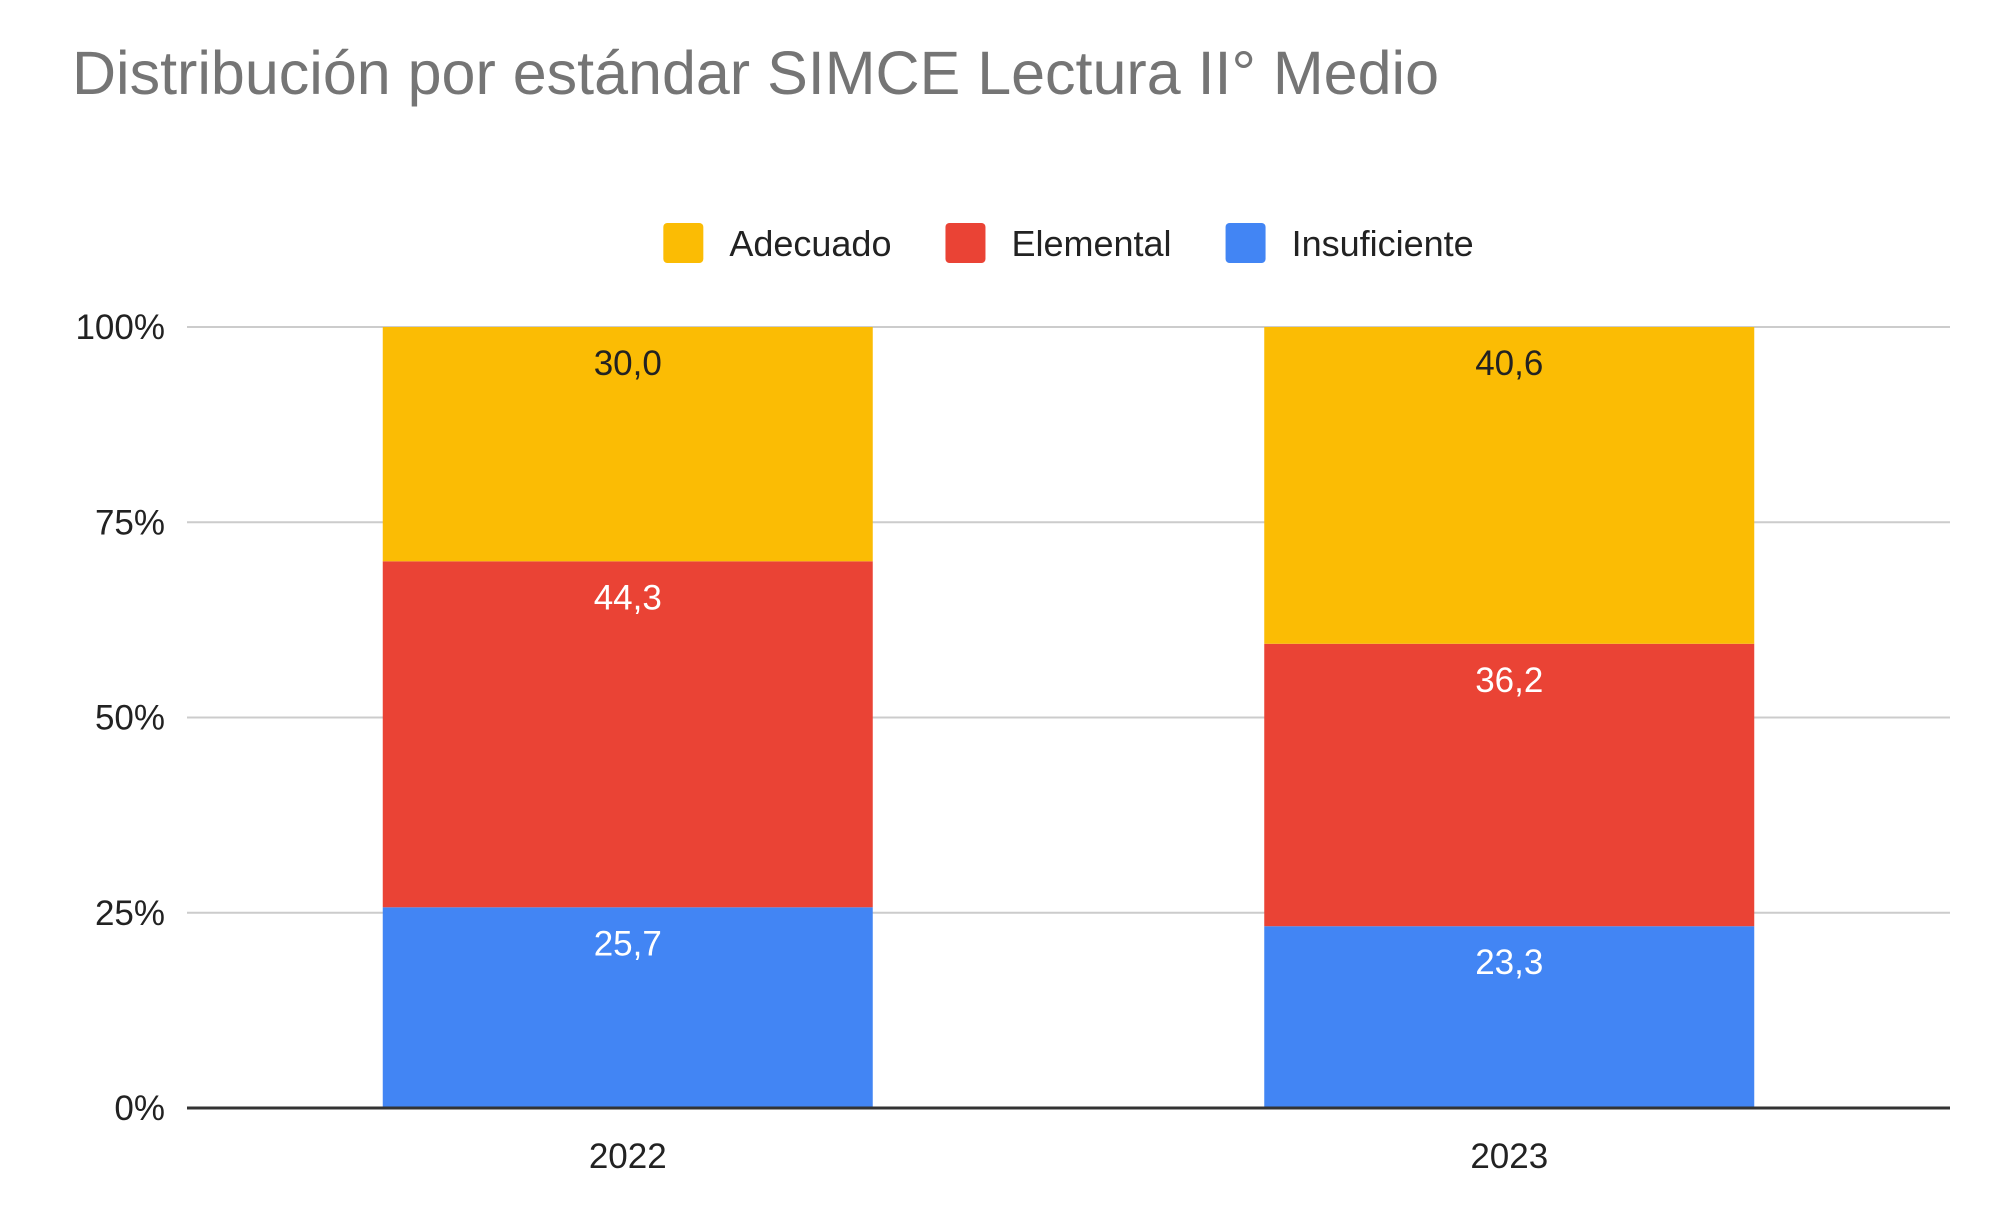 This screenshot has width=1998, height=1208. Describe the element at coordinates (628, 943) in the screenshot. I see `data-label: 25,7` at that location.